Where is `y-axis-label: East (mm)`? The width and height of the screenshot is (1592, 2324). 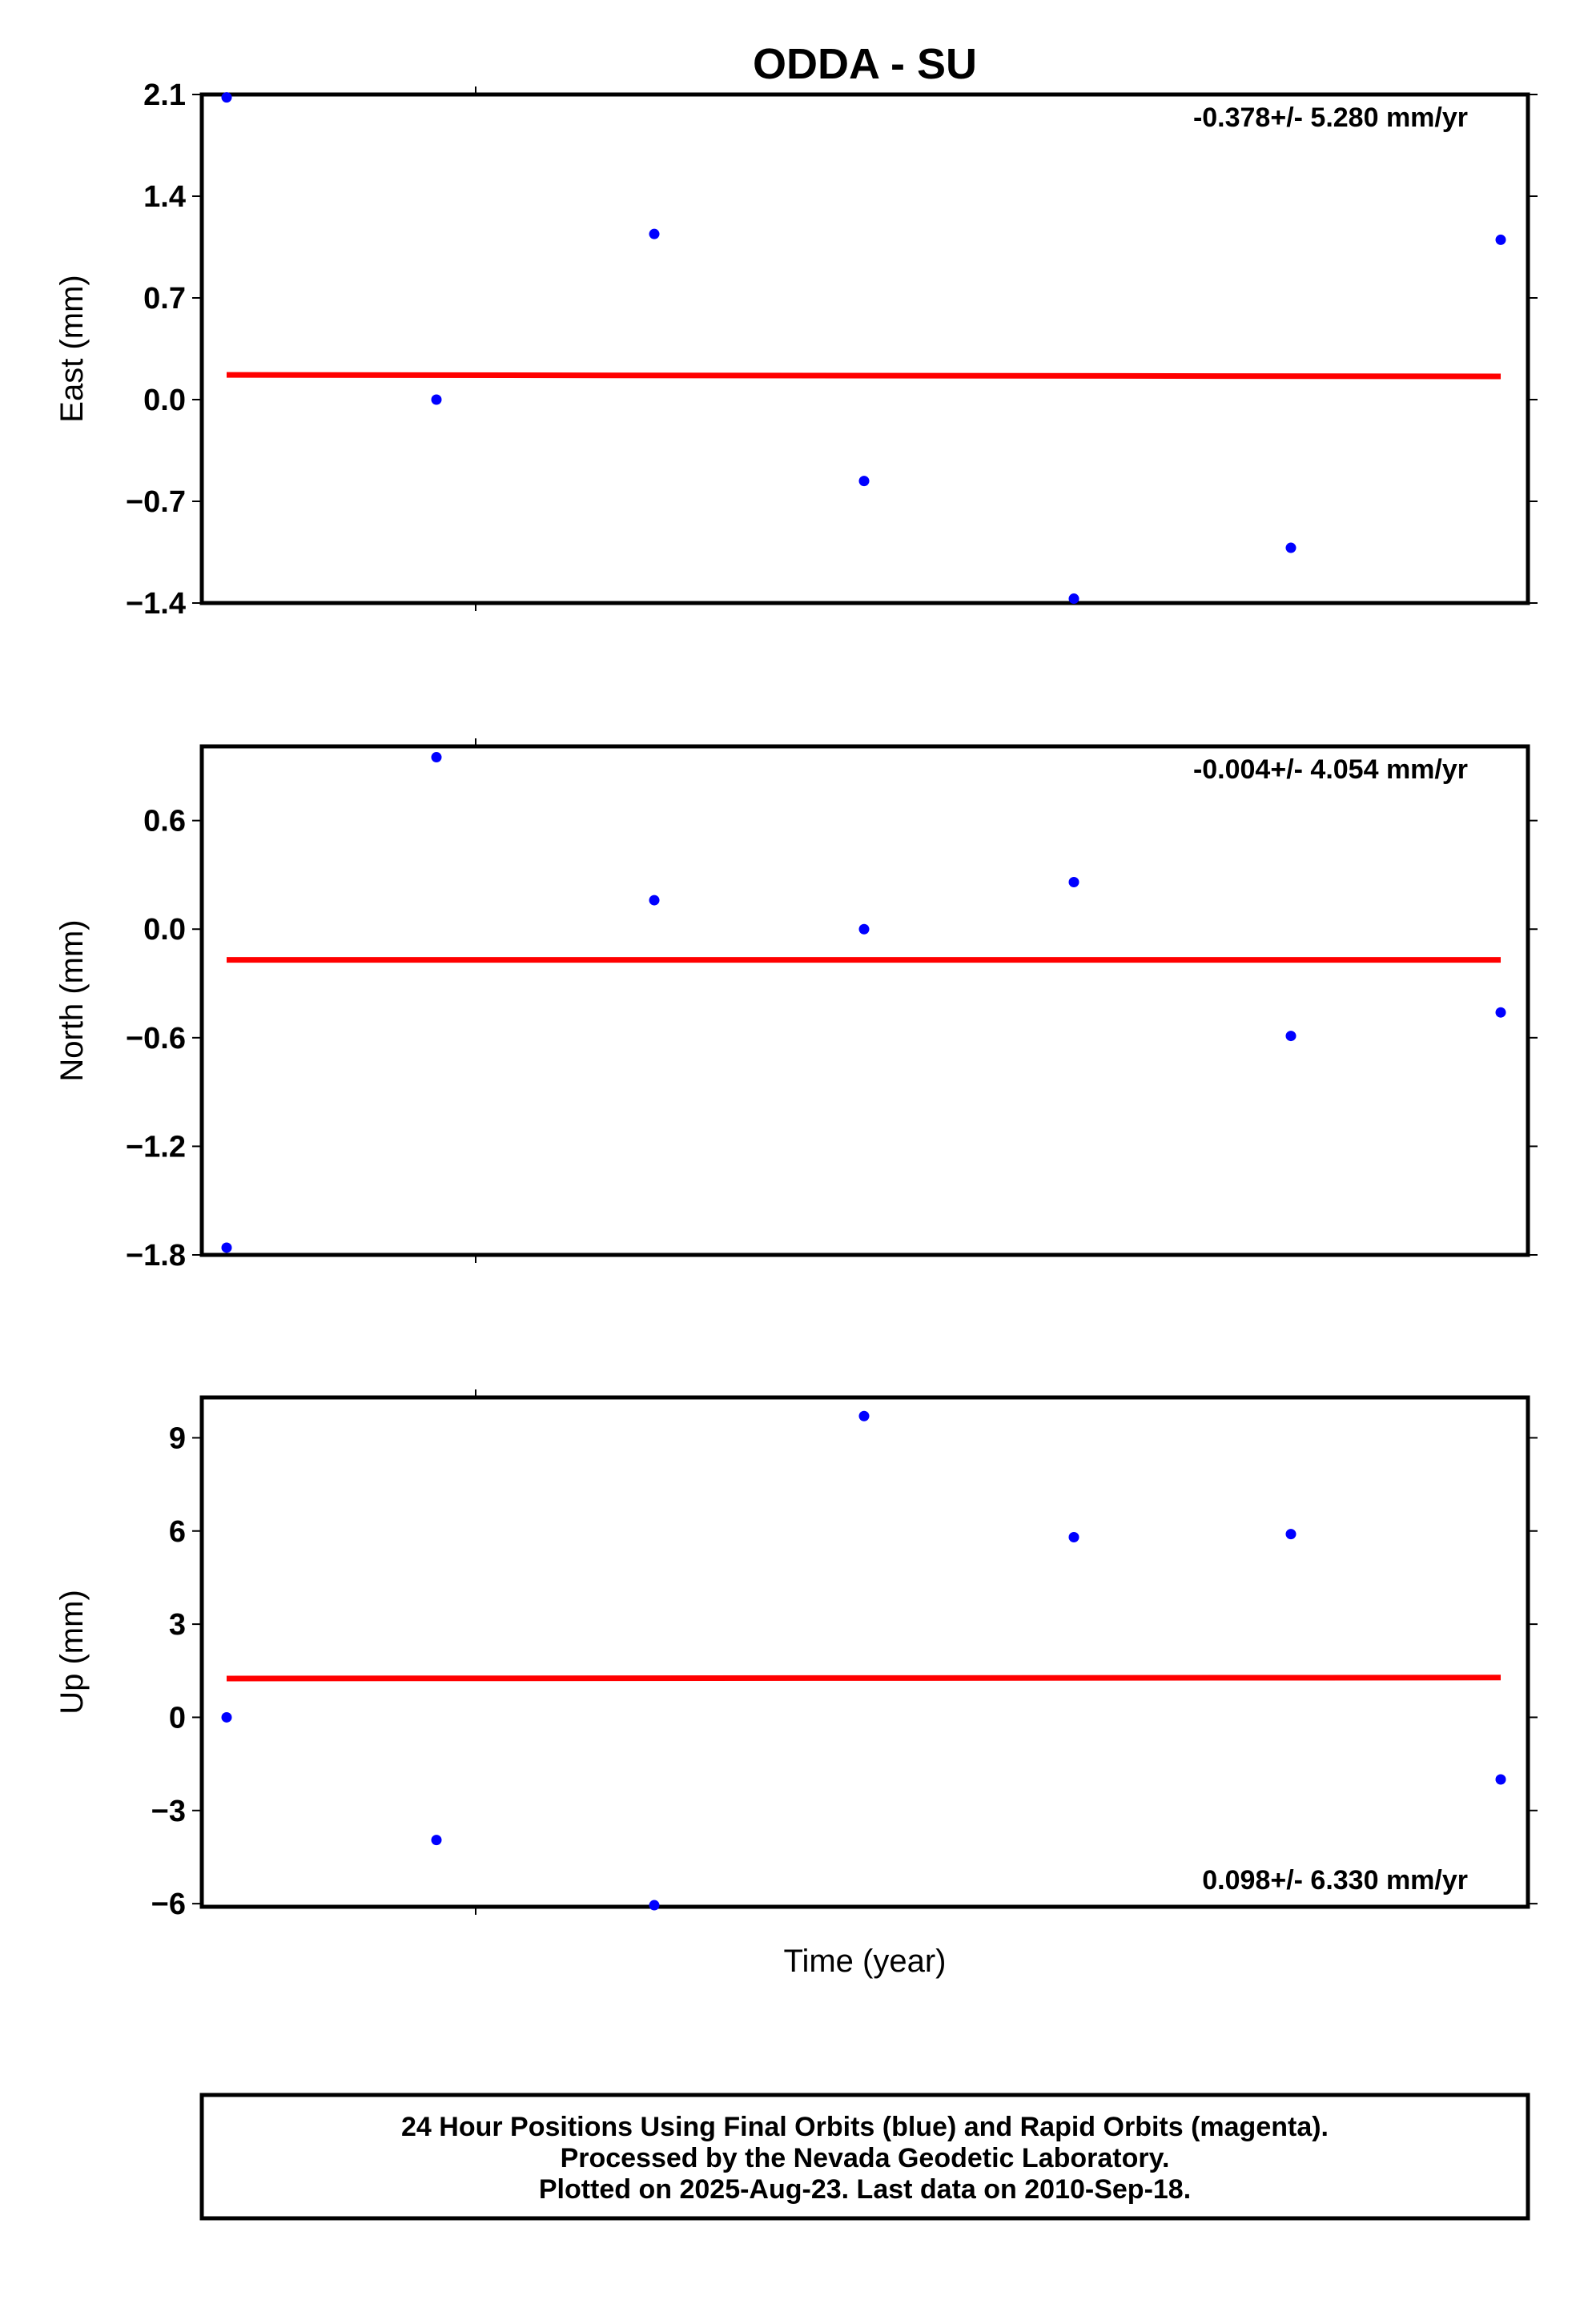
y-axis-label: East (mm) is located at coordinates (72, 348).